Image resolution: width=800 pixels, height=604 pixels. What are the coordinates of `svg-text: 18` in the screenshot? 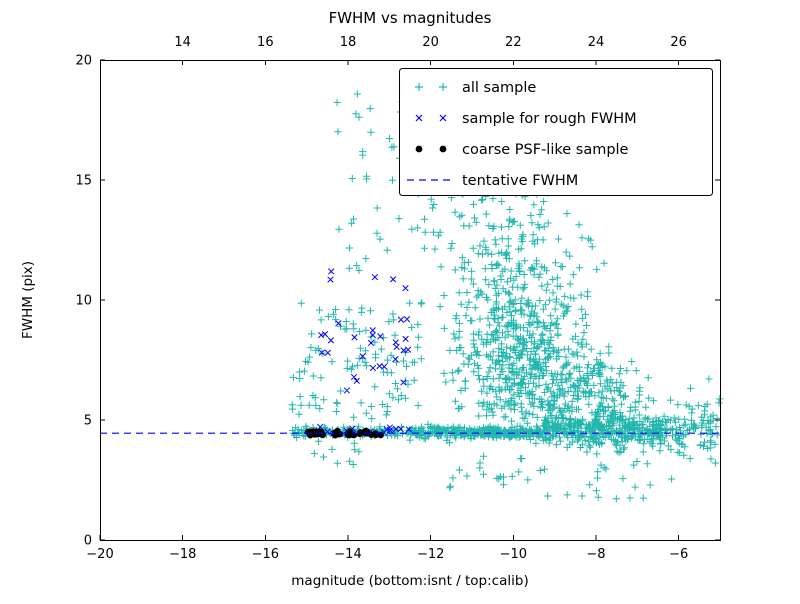 It's located at (348, 42).